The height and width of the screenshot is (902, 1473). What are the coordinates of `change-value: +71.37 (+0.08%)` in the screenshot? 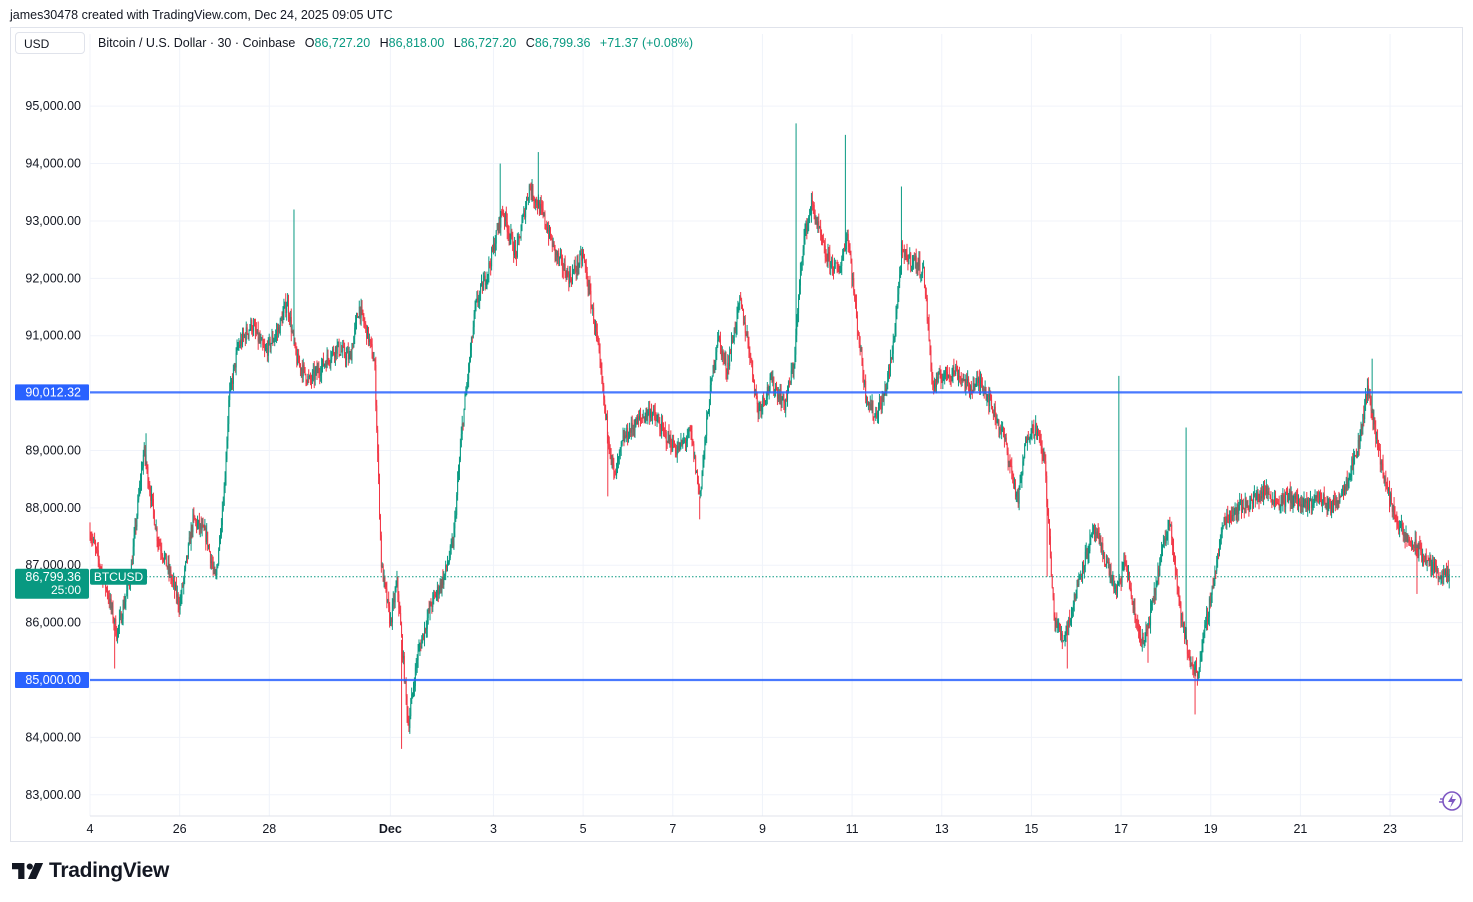 It's located at (646, 43).